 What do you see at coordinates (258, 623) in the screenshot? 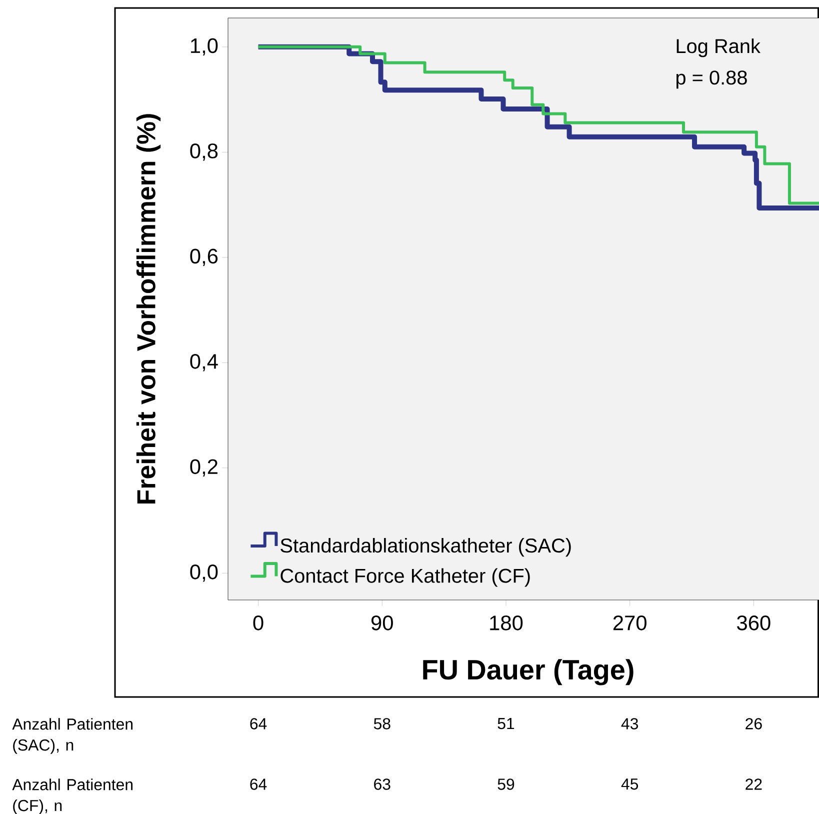
I see `x-tick-label: 0` at bounding box center [258, 623].